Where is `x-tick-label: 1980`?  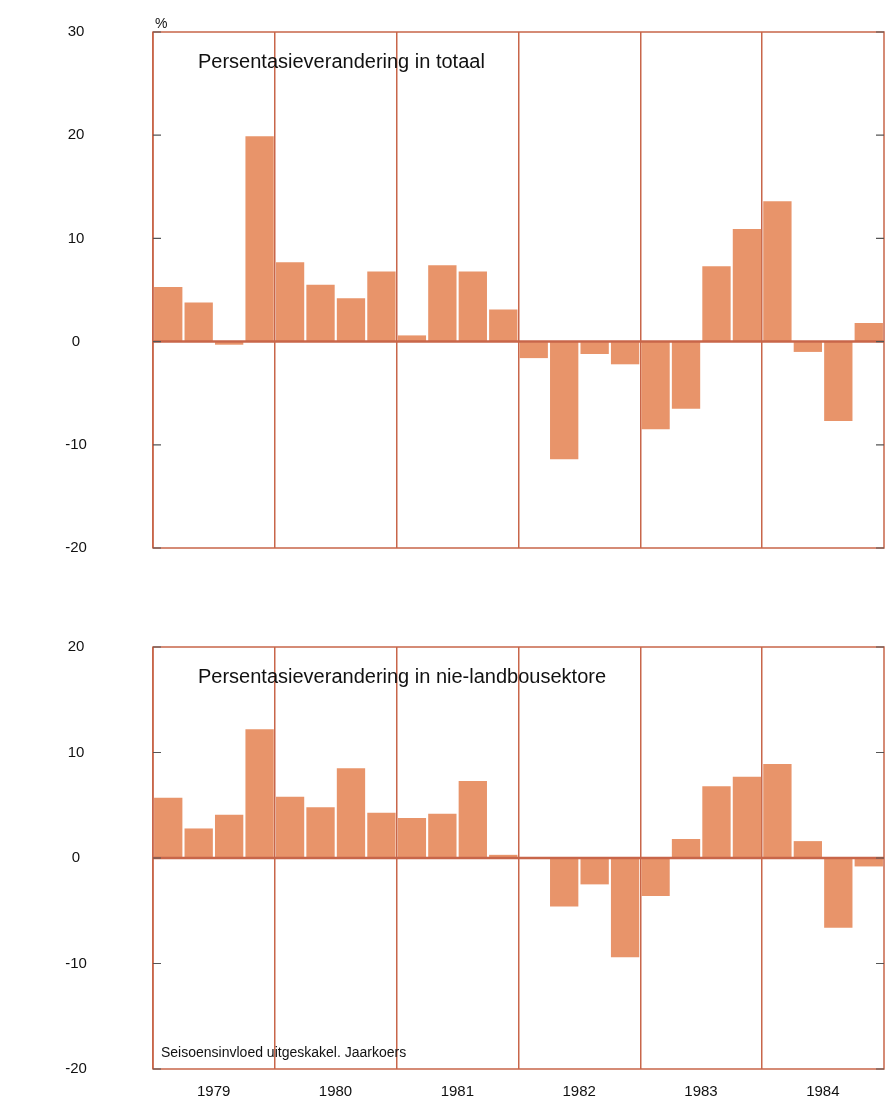
x-tick-label: 1980 is located at coordinates (335, 1091).